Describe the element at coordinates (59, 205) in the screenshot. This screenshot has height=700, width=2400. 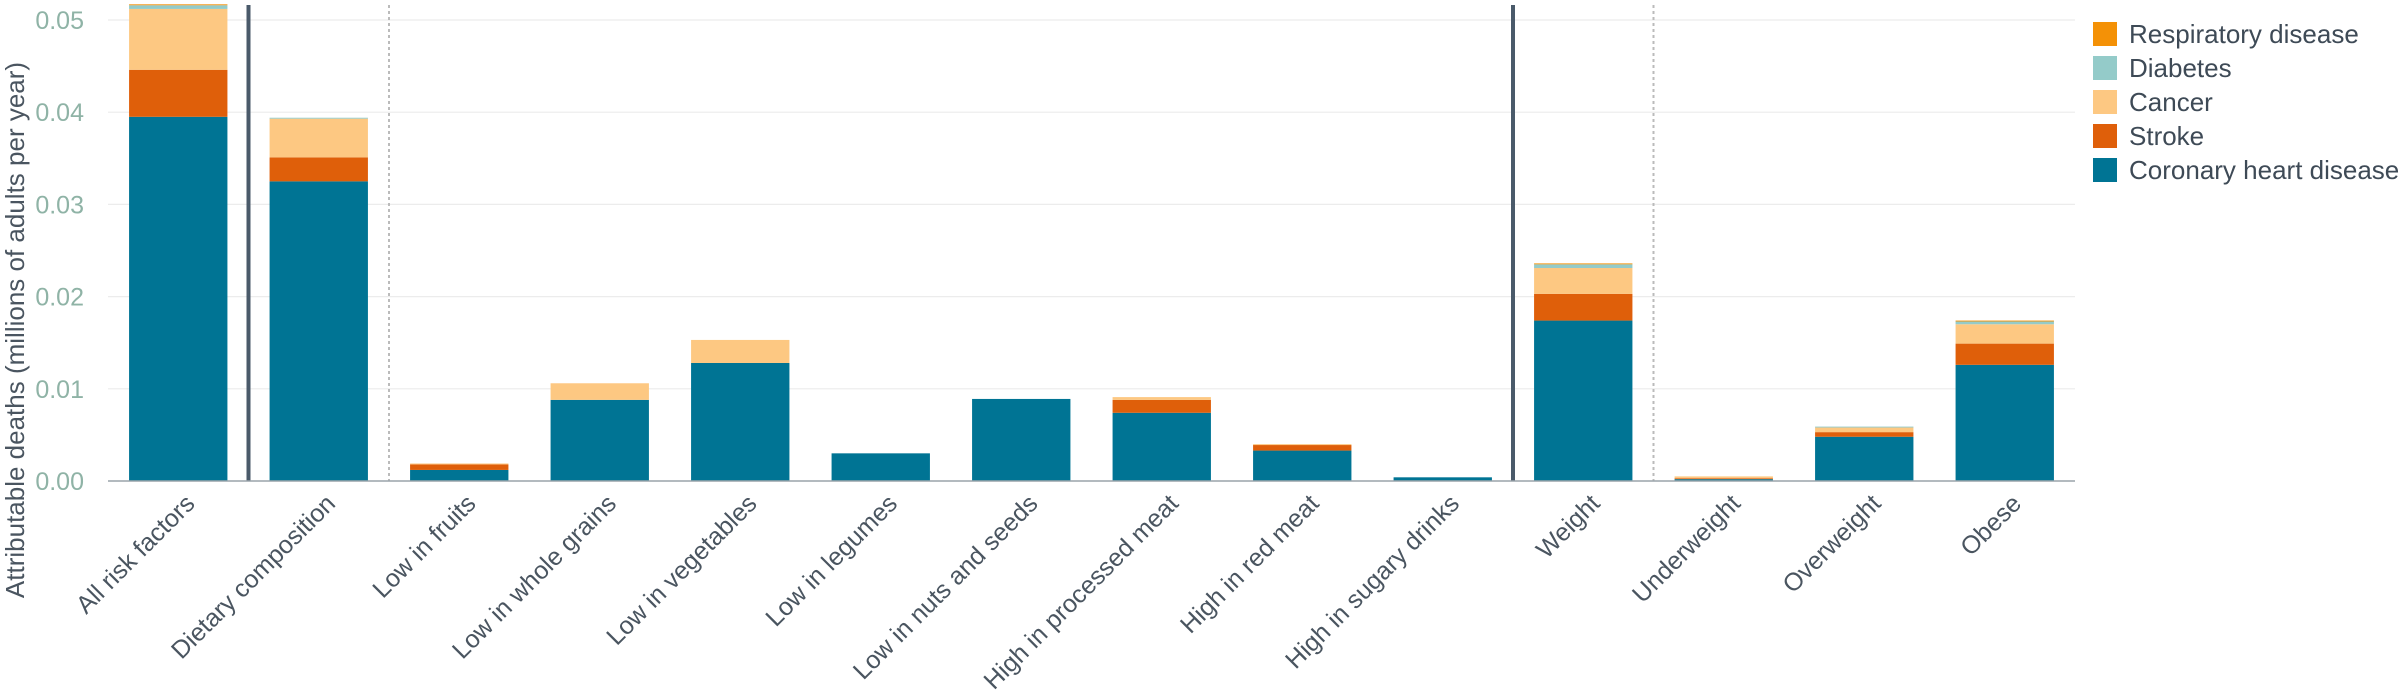
I see `y-tick-label: 0.03` at that location.